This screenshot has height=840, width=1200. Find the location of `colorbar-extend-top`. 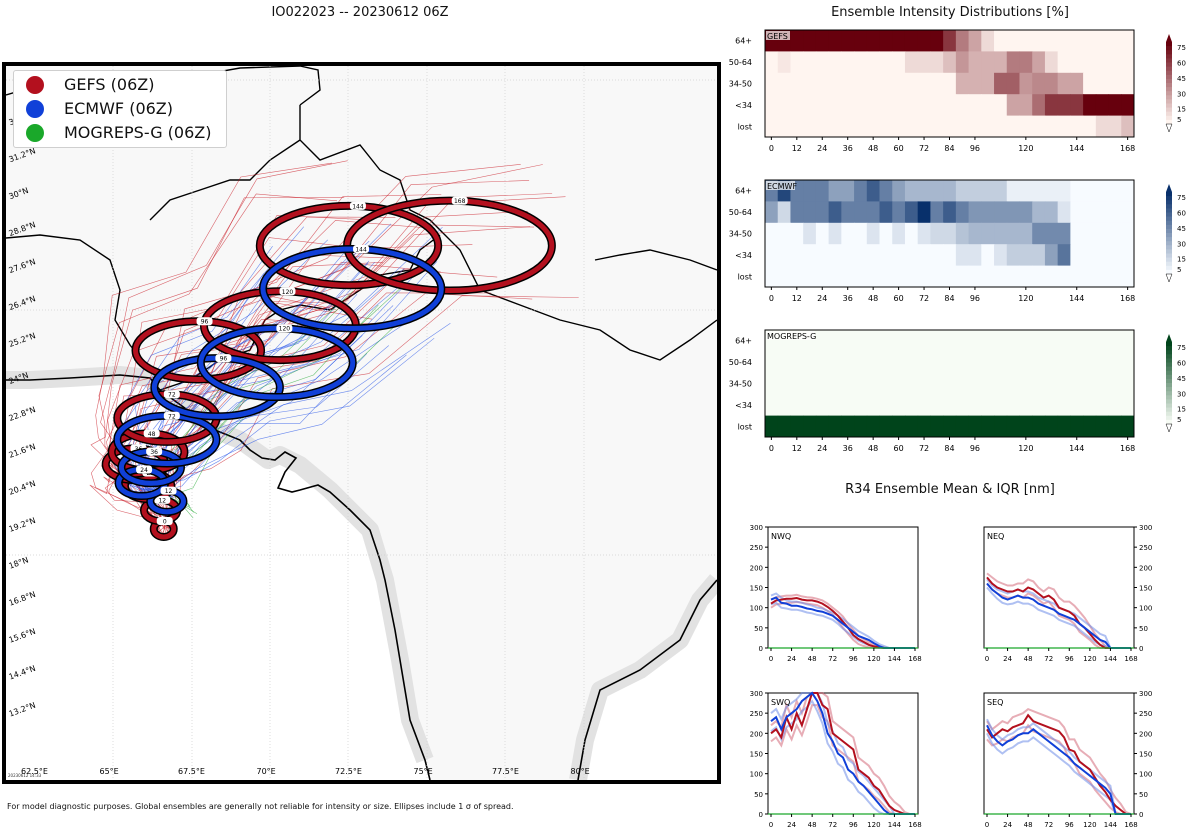

colorbar-extend-top is located at coordinates (1169, 38).